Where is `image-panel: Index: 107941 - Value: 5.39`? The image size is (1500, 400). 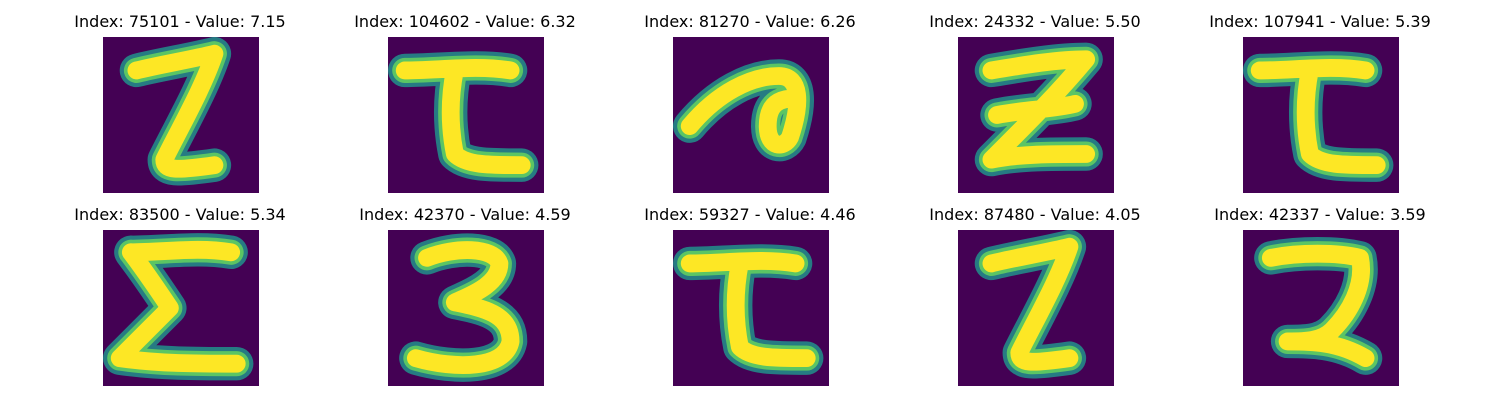
image-panel: Index: 107941 - Value: 5.39 is located at coordinates (1320, 102).